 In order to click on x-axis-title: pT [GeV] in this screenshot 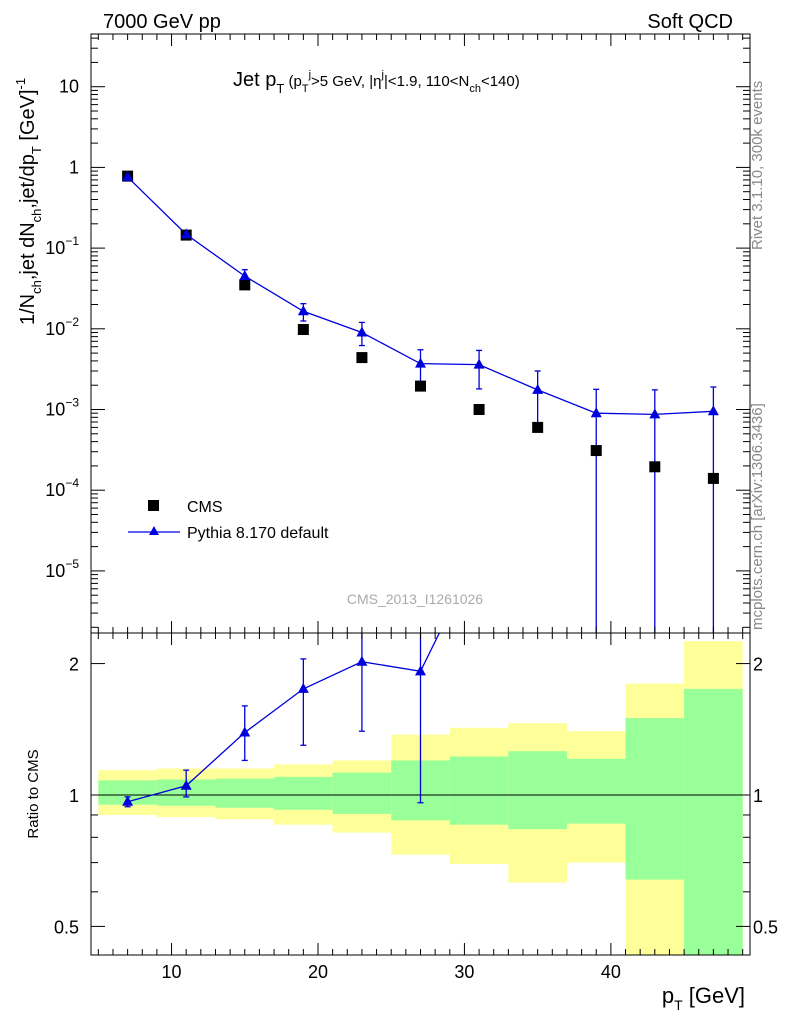, I will do `click(703, 998)`.